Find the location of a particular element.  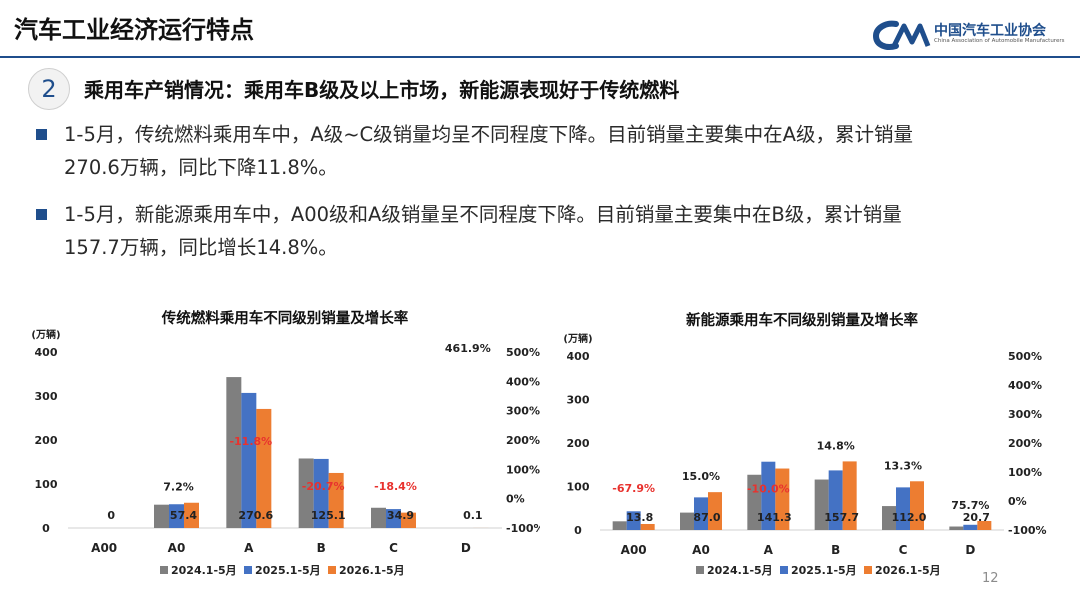

bar-A00-2024.1-5月 is located at coordinates (619, 525).